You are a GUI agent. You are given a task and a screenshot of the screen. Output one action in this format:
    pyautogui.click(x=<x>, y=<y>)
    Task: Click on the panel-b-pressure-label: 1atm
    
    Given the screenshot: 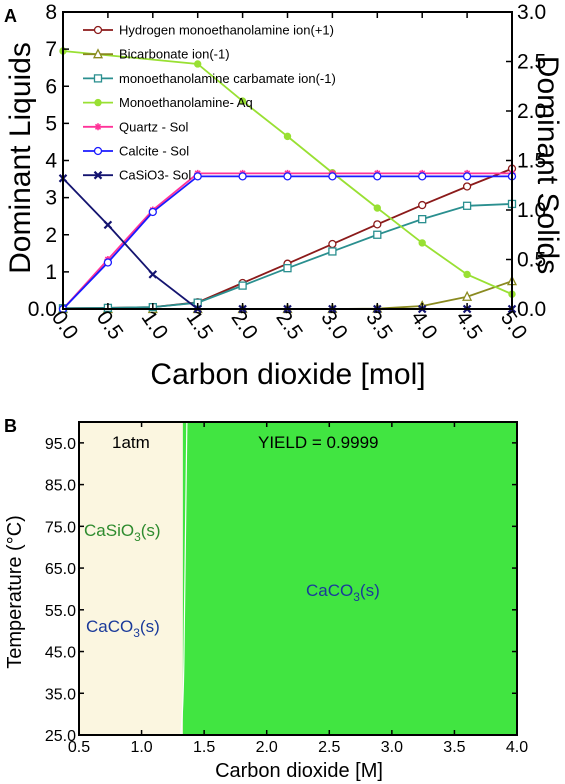 What is the action you would take?
    pyautogui.click(x=131, y=442)
    